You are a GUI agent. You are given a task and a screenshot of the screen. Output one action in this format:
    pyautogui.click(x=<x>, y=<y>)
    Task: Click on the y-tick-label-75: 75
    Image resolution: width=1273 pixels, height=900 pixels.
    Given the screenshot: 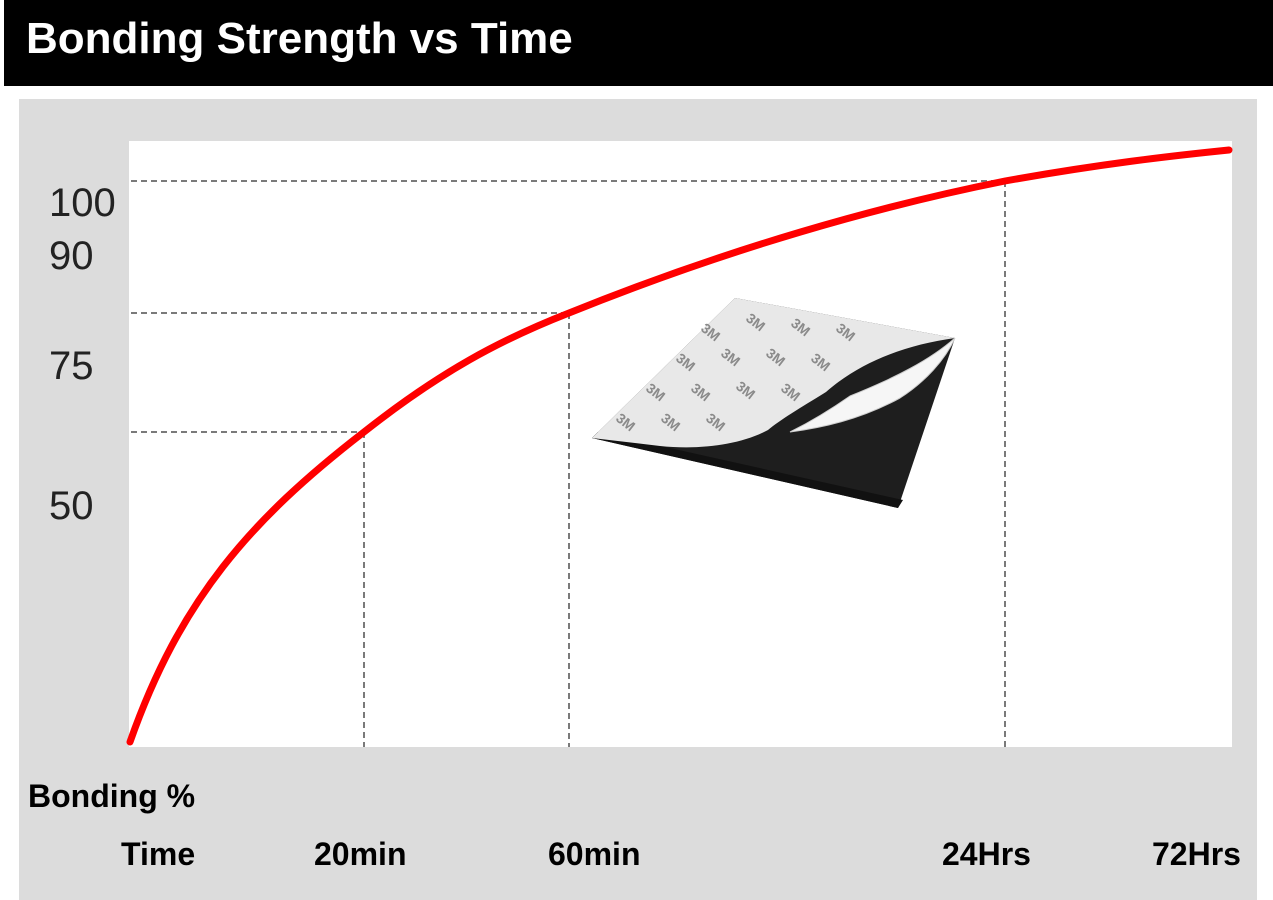 What is the action you would take?
    pyautogui.click(x=71, y=366)
    